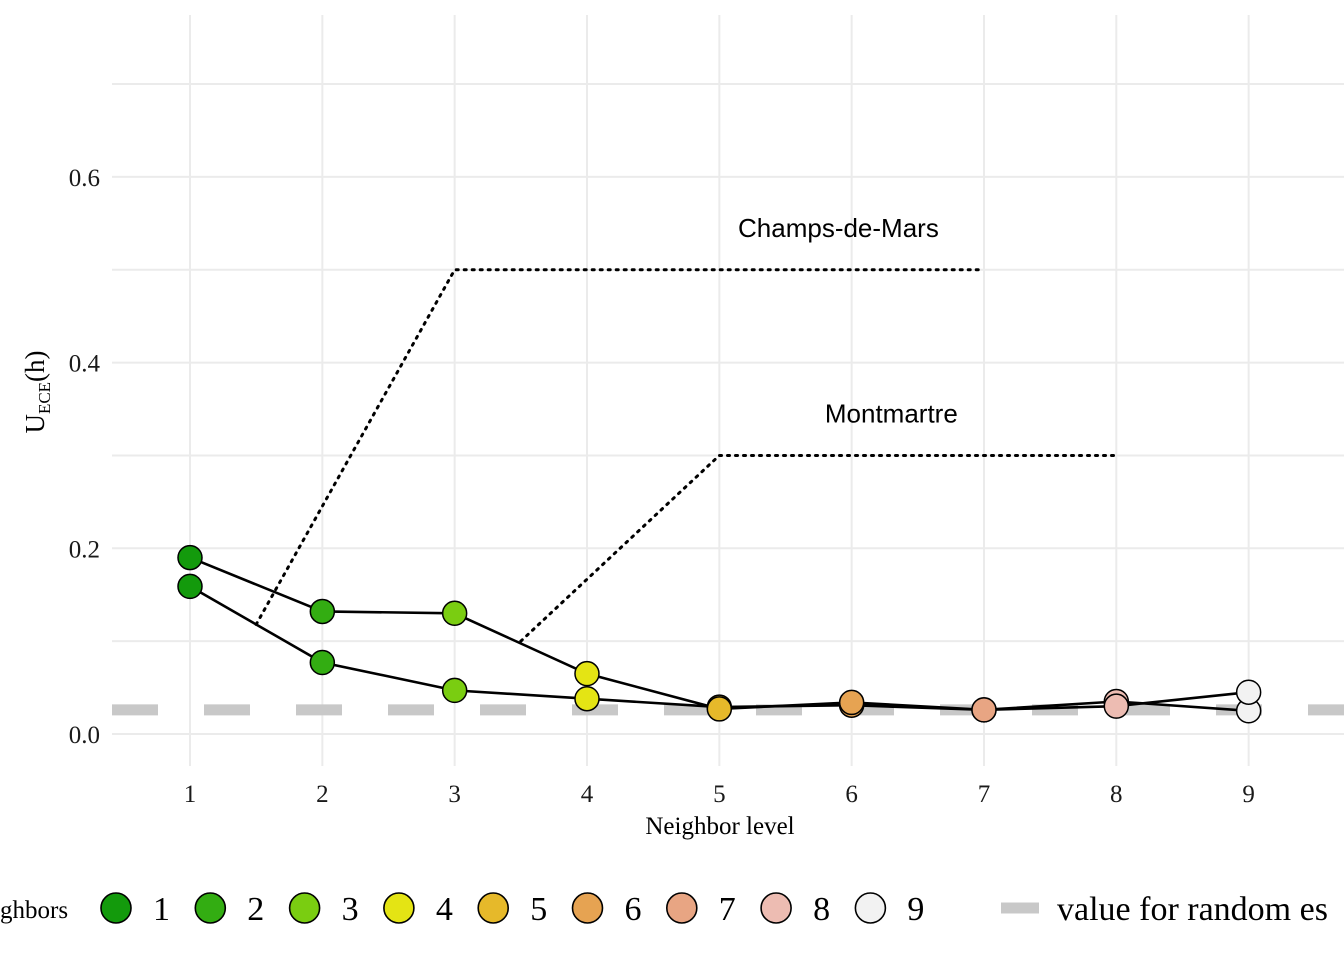 The height and width of the screenshot is (960, 1344). I want to click on legend-label: 2, so click(255, 909).